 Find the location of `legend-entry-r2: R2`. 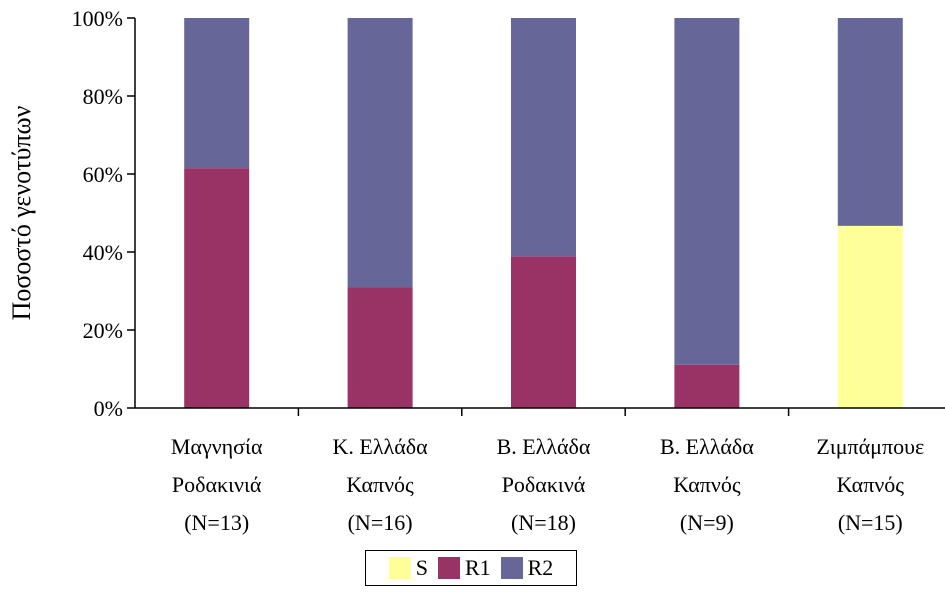

legend-entry-r2: R2 is located at coordinates (527, 568).